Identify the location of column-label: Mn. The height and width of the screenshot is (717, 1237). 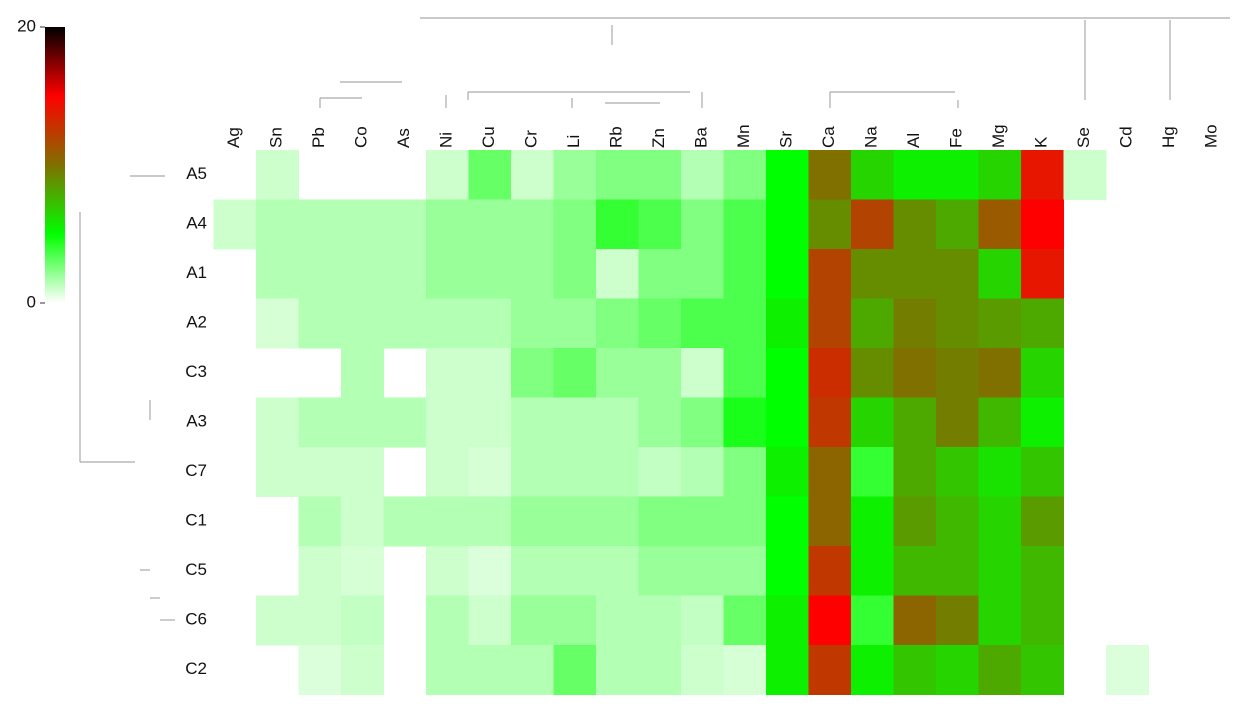
(743, 136).